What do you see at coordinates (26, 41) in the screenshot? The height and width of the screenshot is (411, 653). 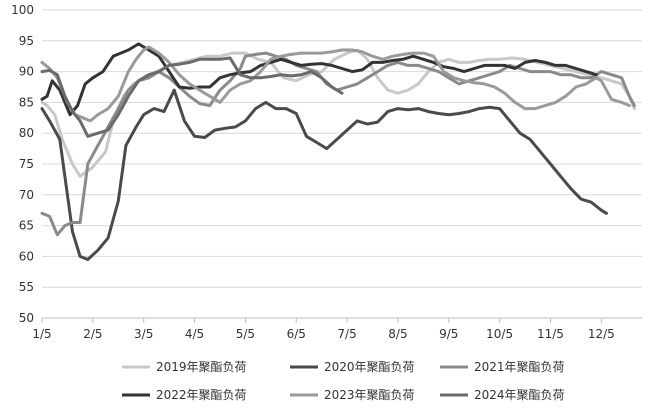 I see `y-tick-label: 95` at bounding box center [26, 41].